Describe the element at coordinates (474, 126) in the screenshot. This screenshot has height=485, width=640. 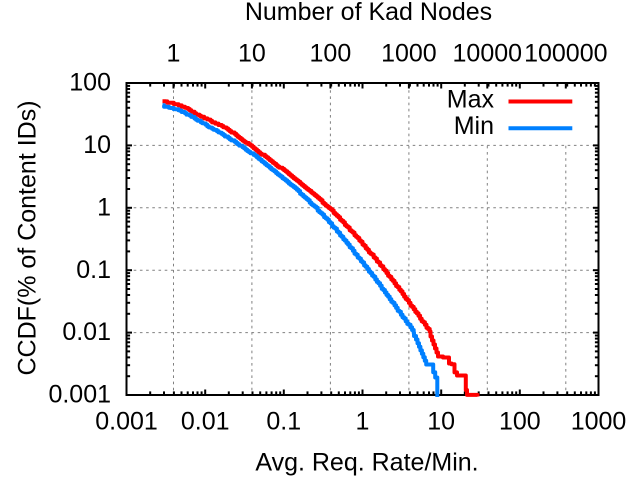
I see `svg-text: Min` at that location.